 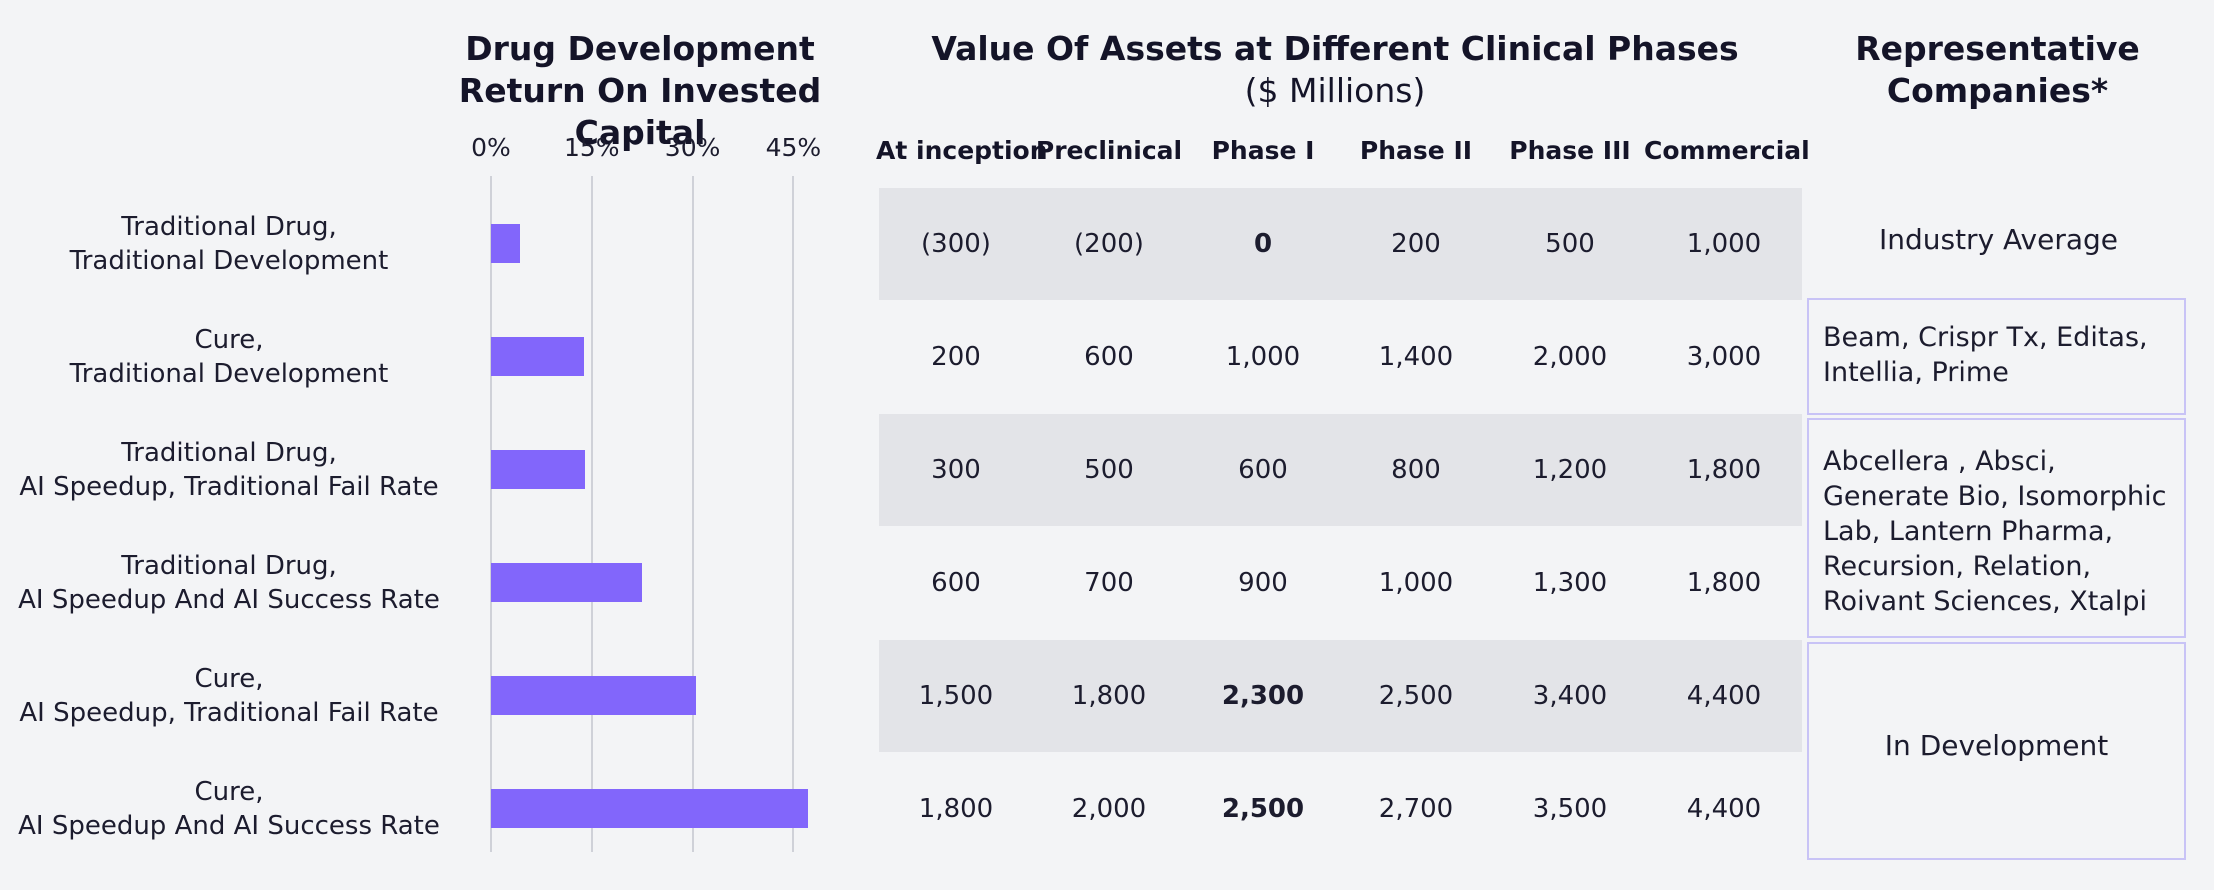 What do you see at coordinates (1109, 244) in the screenshot?
I see `table-cell: (200)` at bounding box center [1109, 244].